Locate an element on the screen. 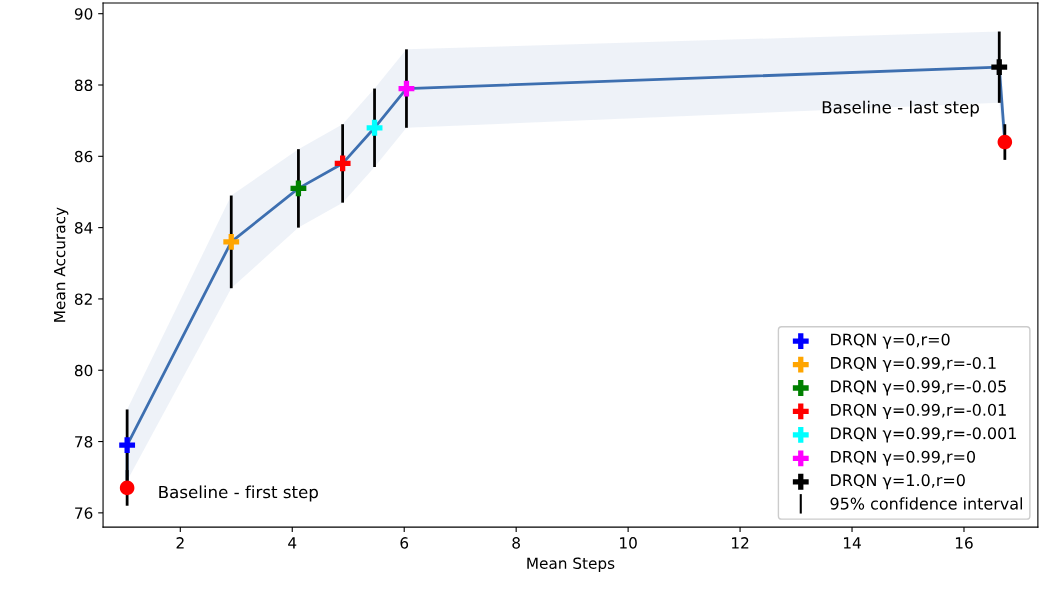  y-tick-label: 84 is located at coordinates (83, 228).